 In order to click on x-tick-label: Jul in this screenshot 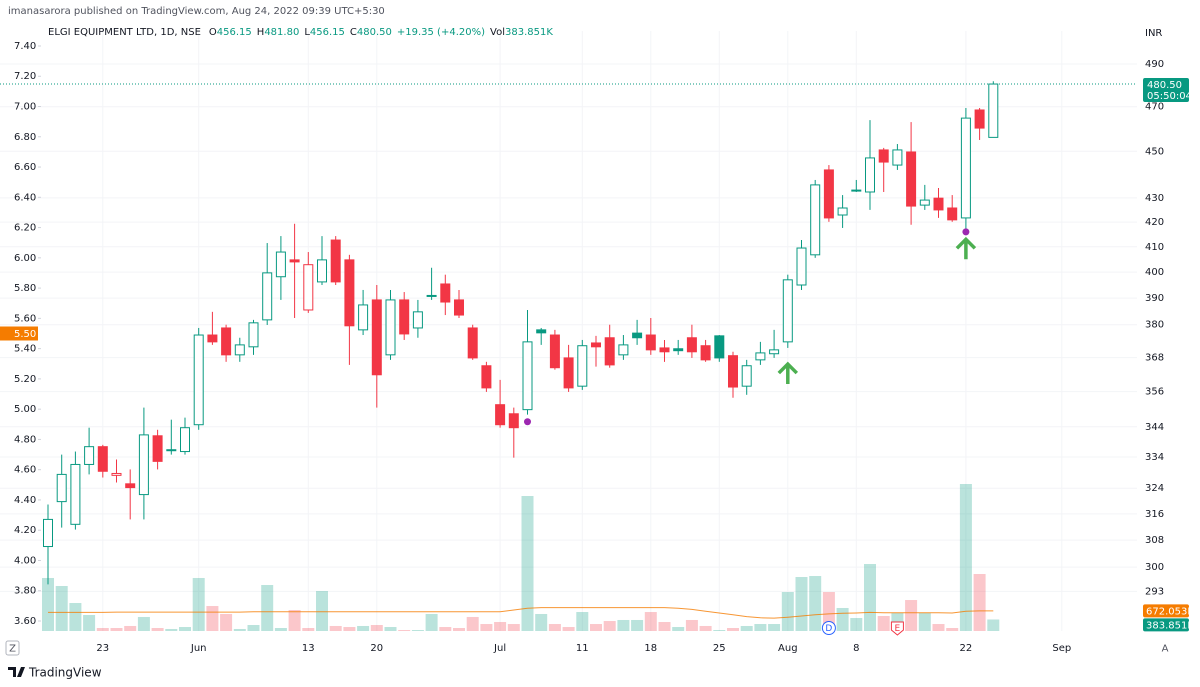, I will do `click(499, 648)`.